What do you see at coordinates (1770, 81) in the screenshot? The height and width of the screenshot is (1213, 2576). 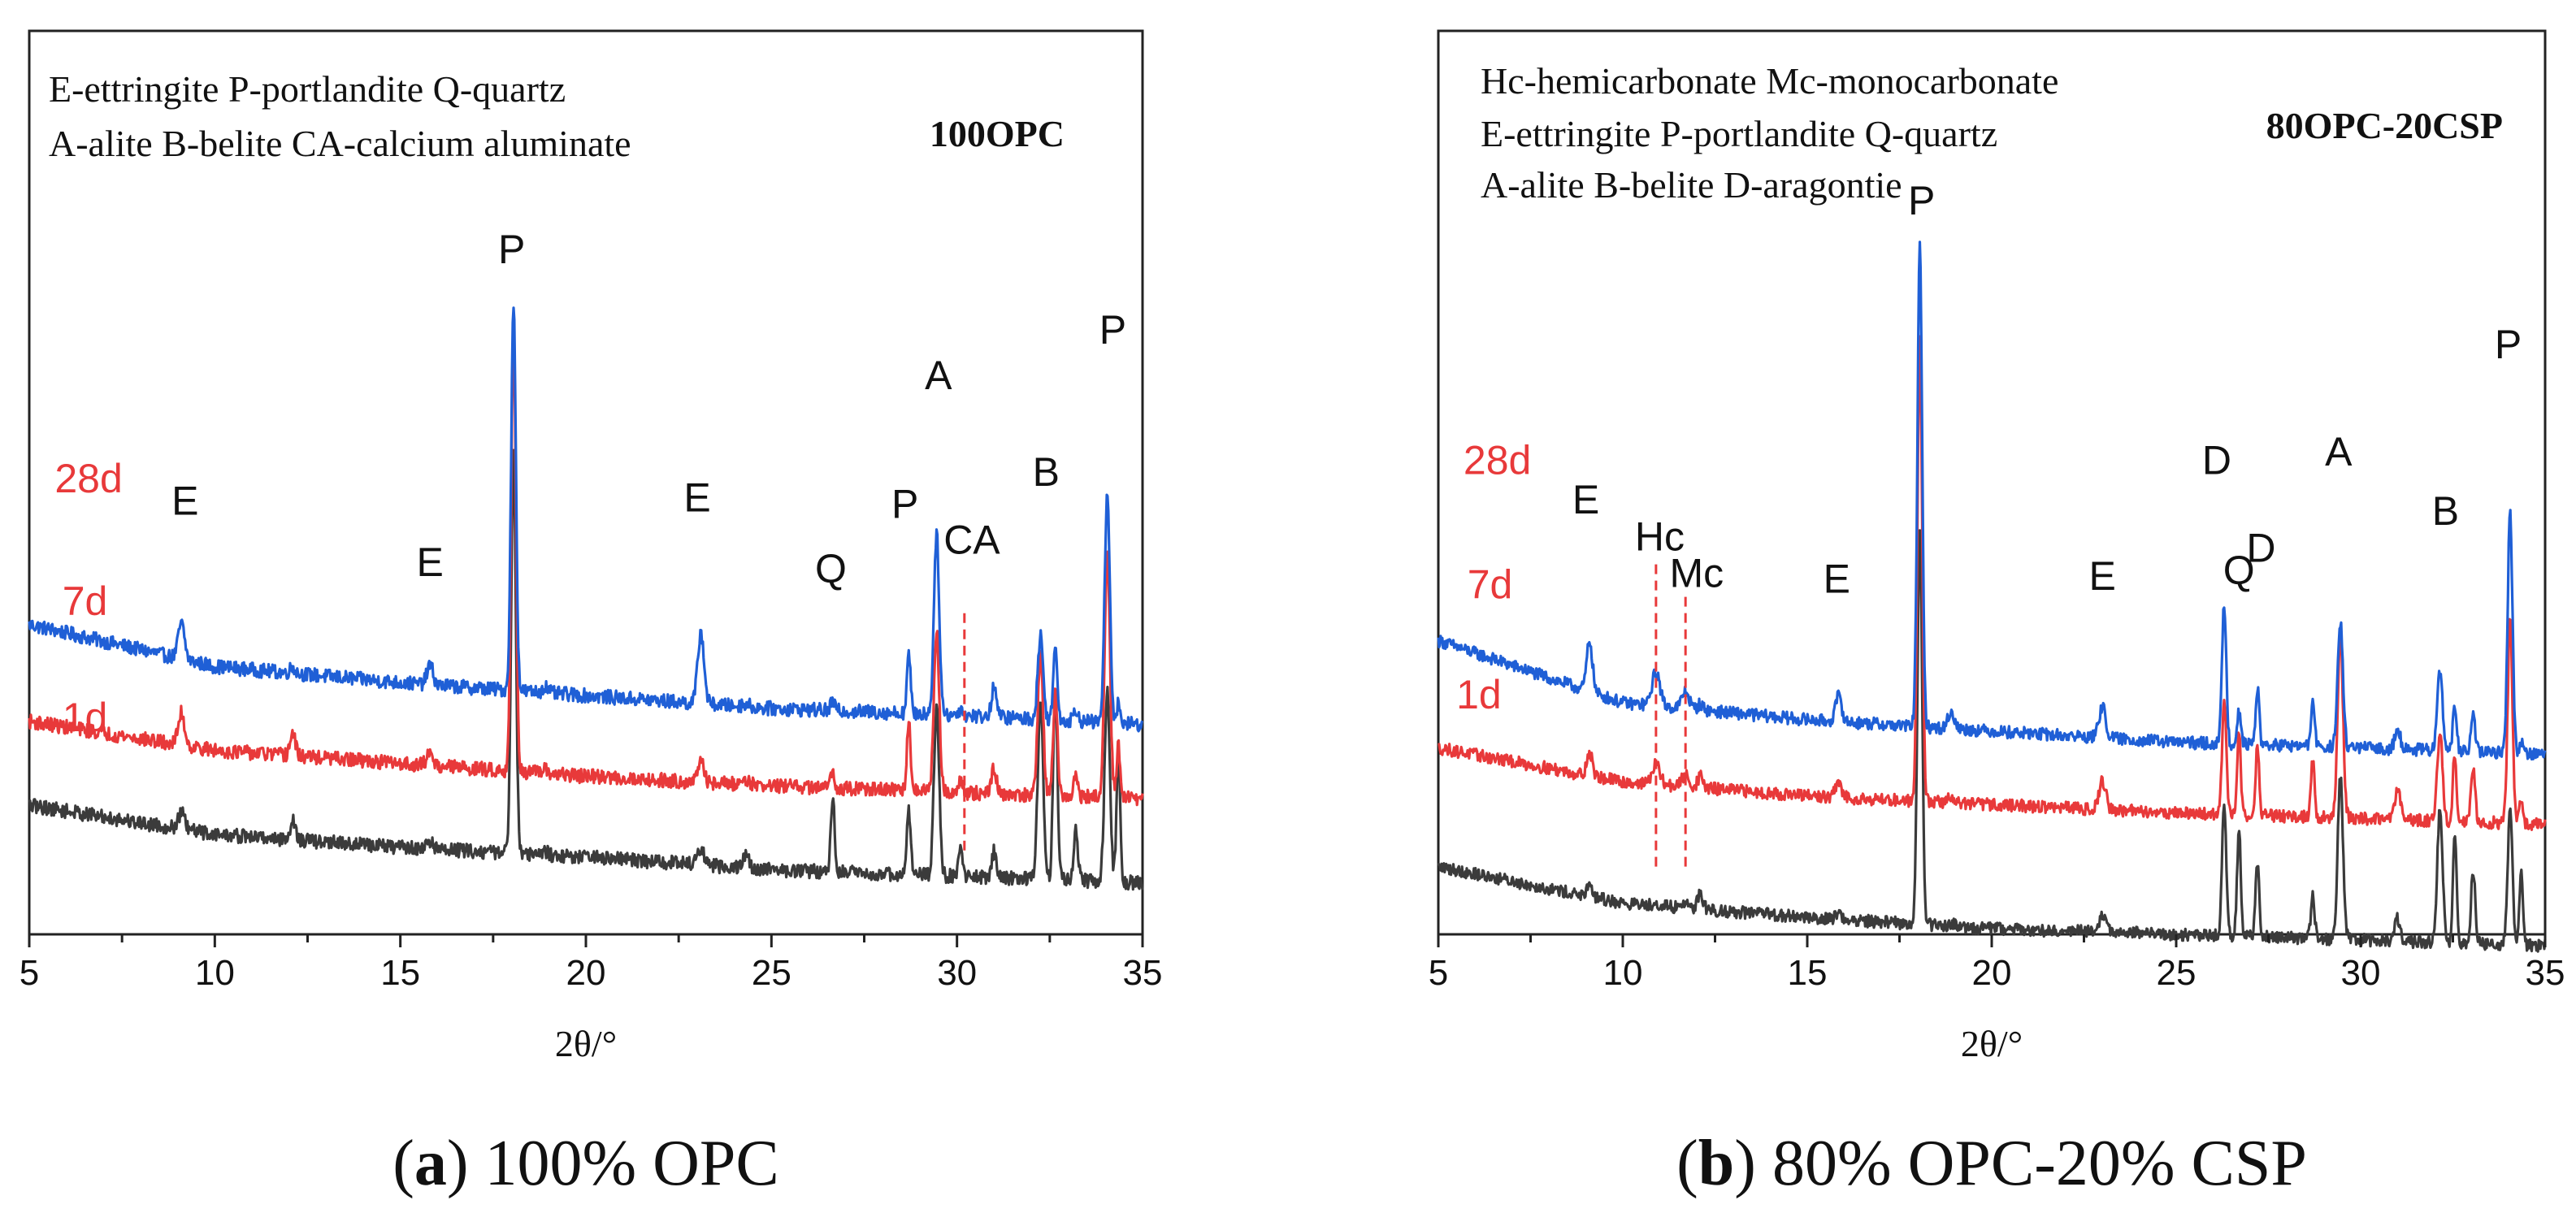 I see `panel-b-legend-line-1: Hc-hemicarbonate Mc-monocarbonate` at bounding box center [1770, 81].